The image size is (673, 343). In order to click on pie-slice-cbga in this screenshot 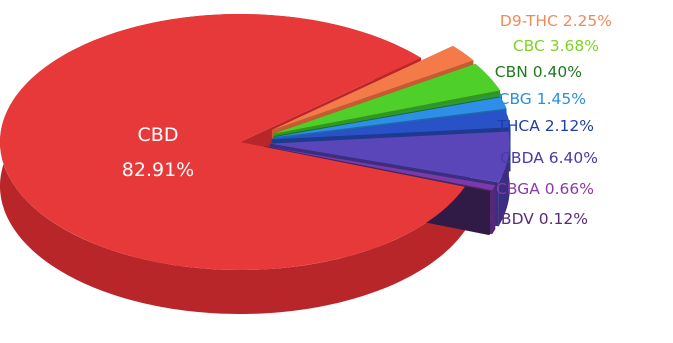, I will do `click(381, 168)`.